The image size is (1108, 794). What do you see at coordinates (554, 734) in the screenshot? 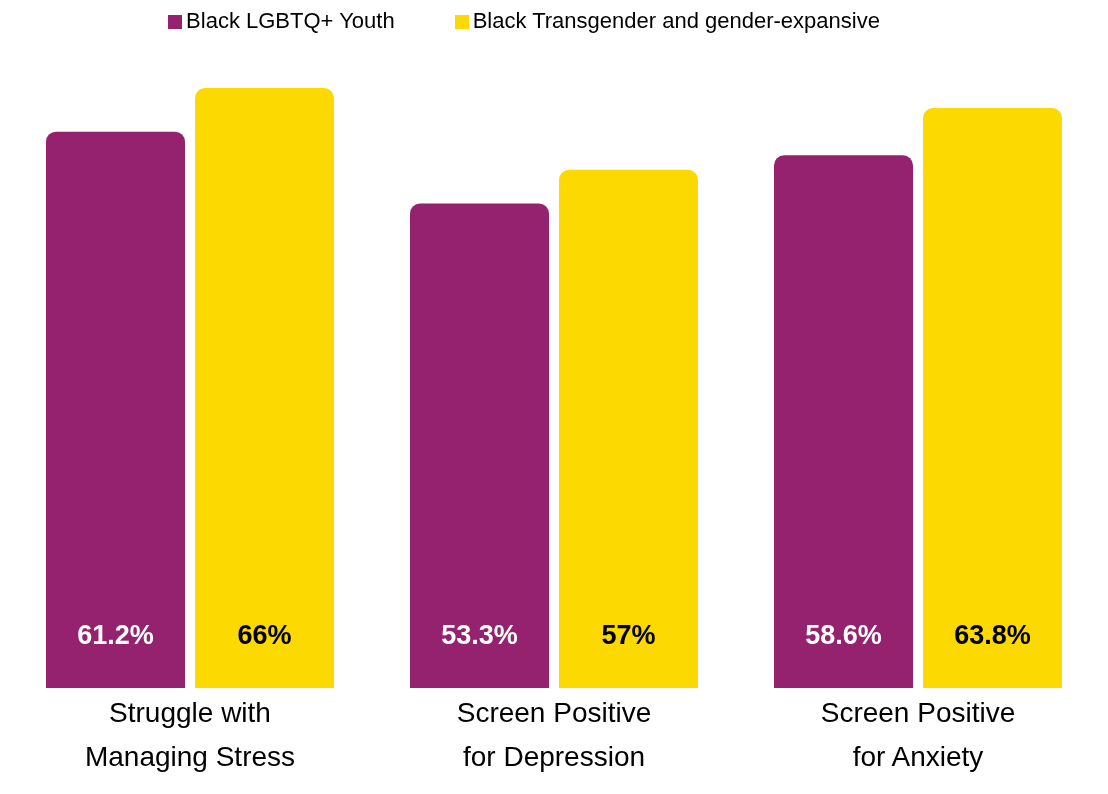
I see `x-tick-label: Screen Positive for Depression` at bounding box center [554, 734].